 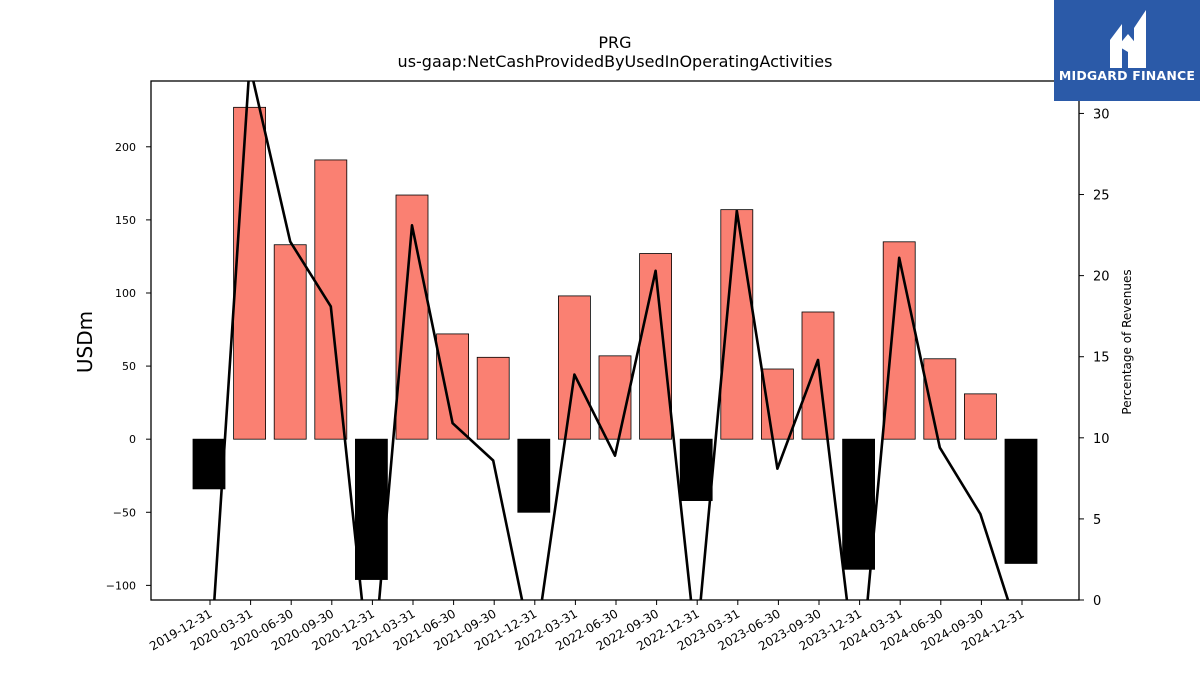 I want to click on midgard-logo-icon, so click(x=1128, y=39).